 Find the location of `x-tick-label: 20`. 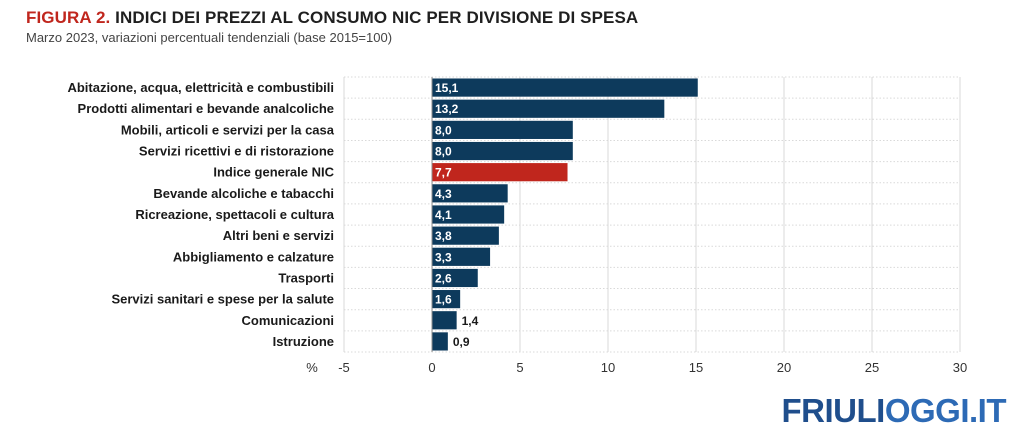

x-tick-label: 20 is located at coordinates (784, 367).